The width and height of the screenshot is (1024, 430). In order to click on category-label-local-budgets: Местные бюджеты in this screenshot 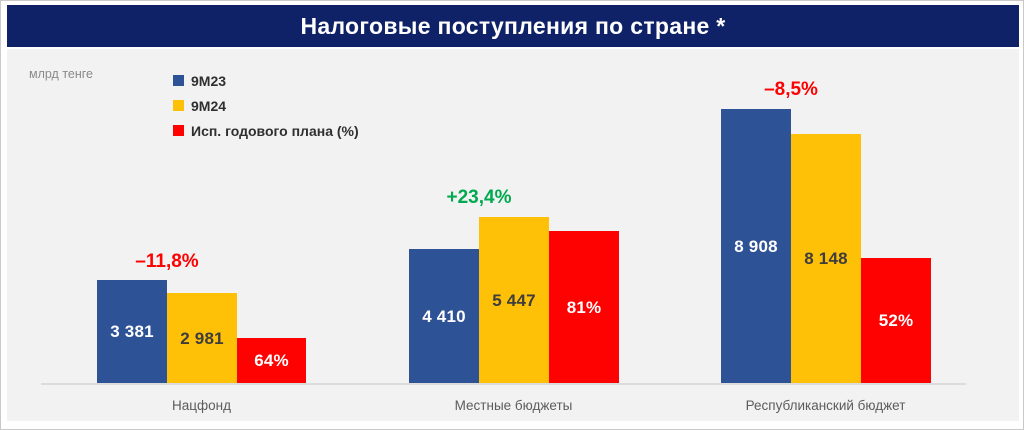, I will do `click(513, 405)`.